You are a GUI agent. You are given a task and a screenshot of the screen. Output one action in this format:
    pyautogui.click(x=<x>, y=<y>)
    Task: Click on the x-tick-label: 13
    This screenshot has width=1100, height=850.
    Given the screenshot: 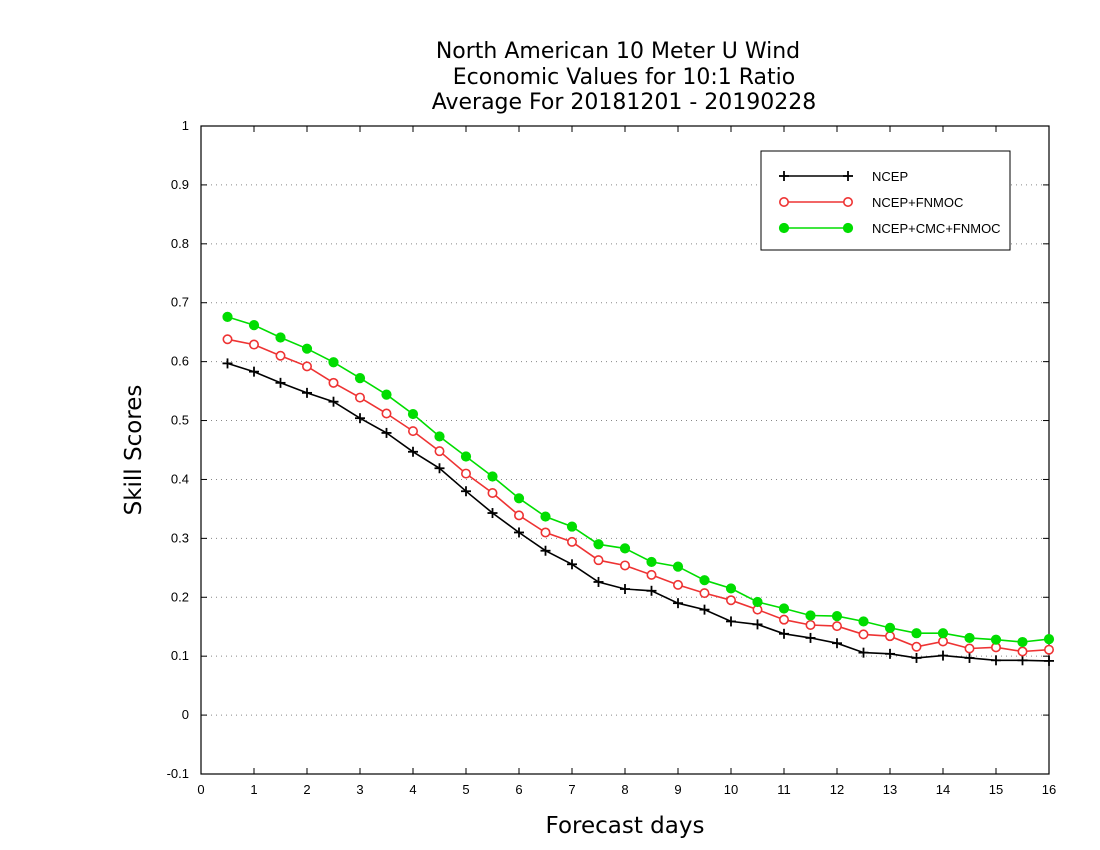 What is the action you would take?
    pyautogui.click(x=890, y=789)
    